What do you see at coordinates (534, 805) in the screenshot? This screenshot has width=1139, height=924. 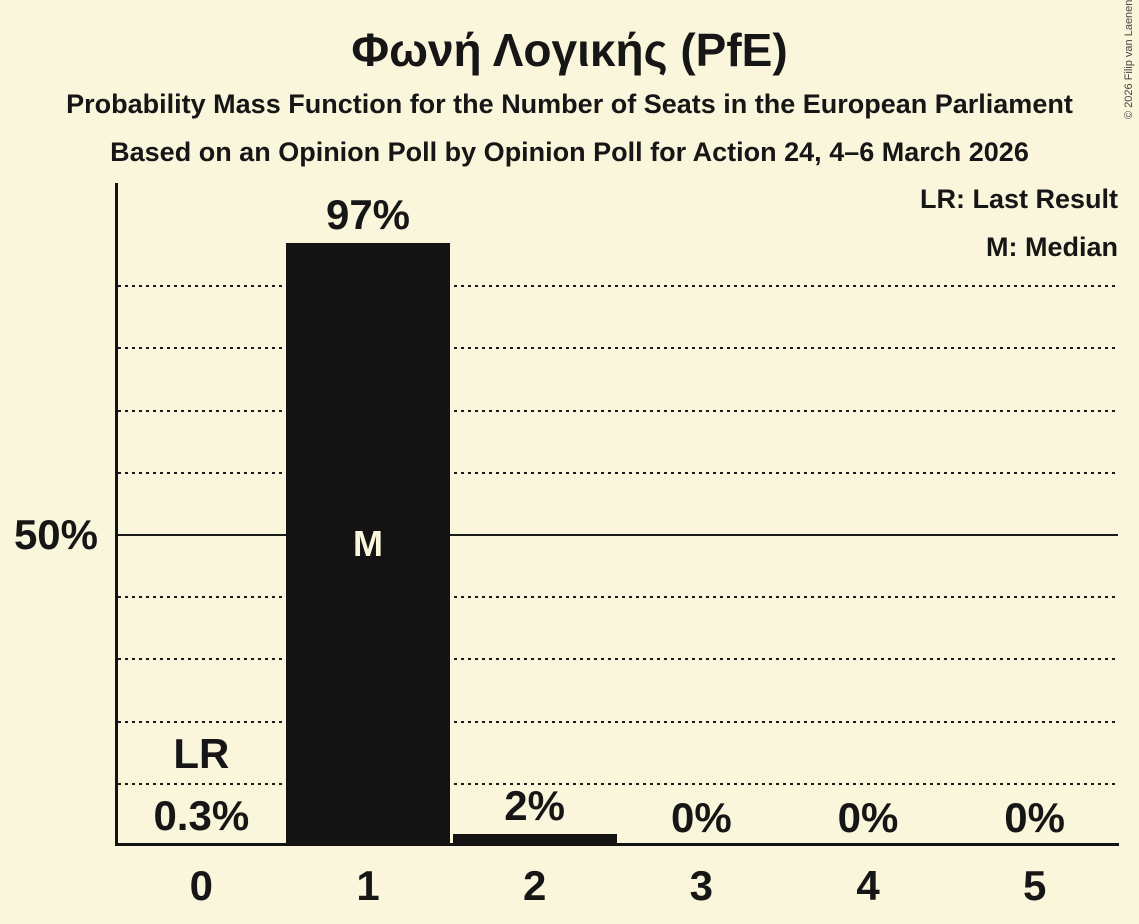 I see `bar-value-label-2: 2%` at bounding box center [534, 805].